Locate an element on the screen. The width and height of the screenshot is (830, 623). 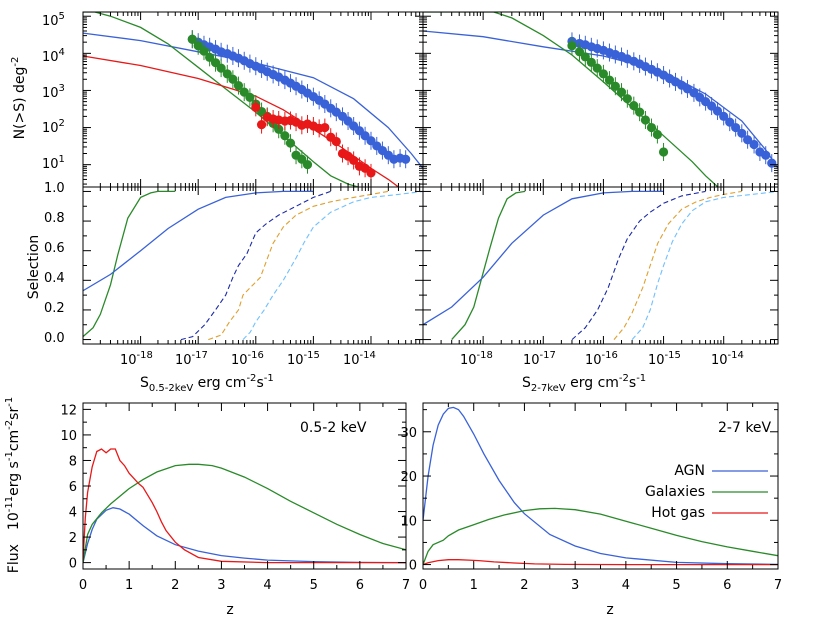
legend-label-galaxies: Galaxies is located at coordinates (675, 492).